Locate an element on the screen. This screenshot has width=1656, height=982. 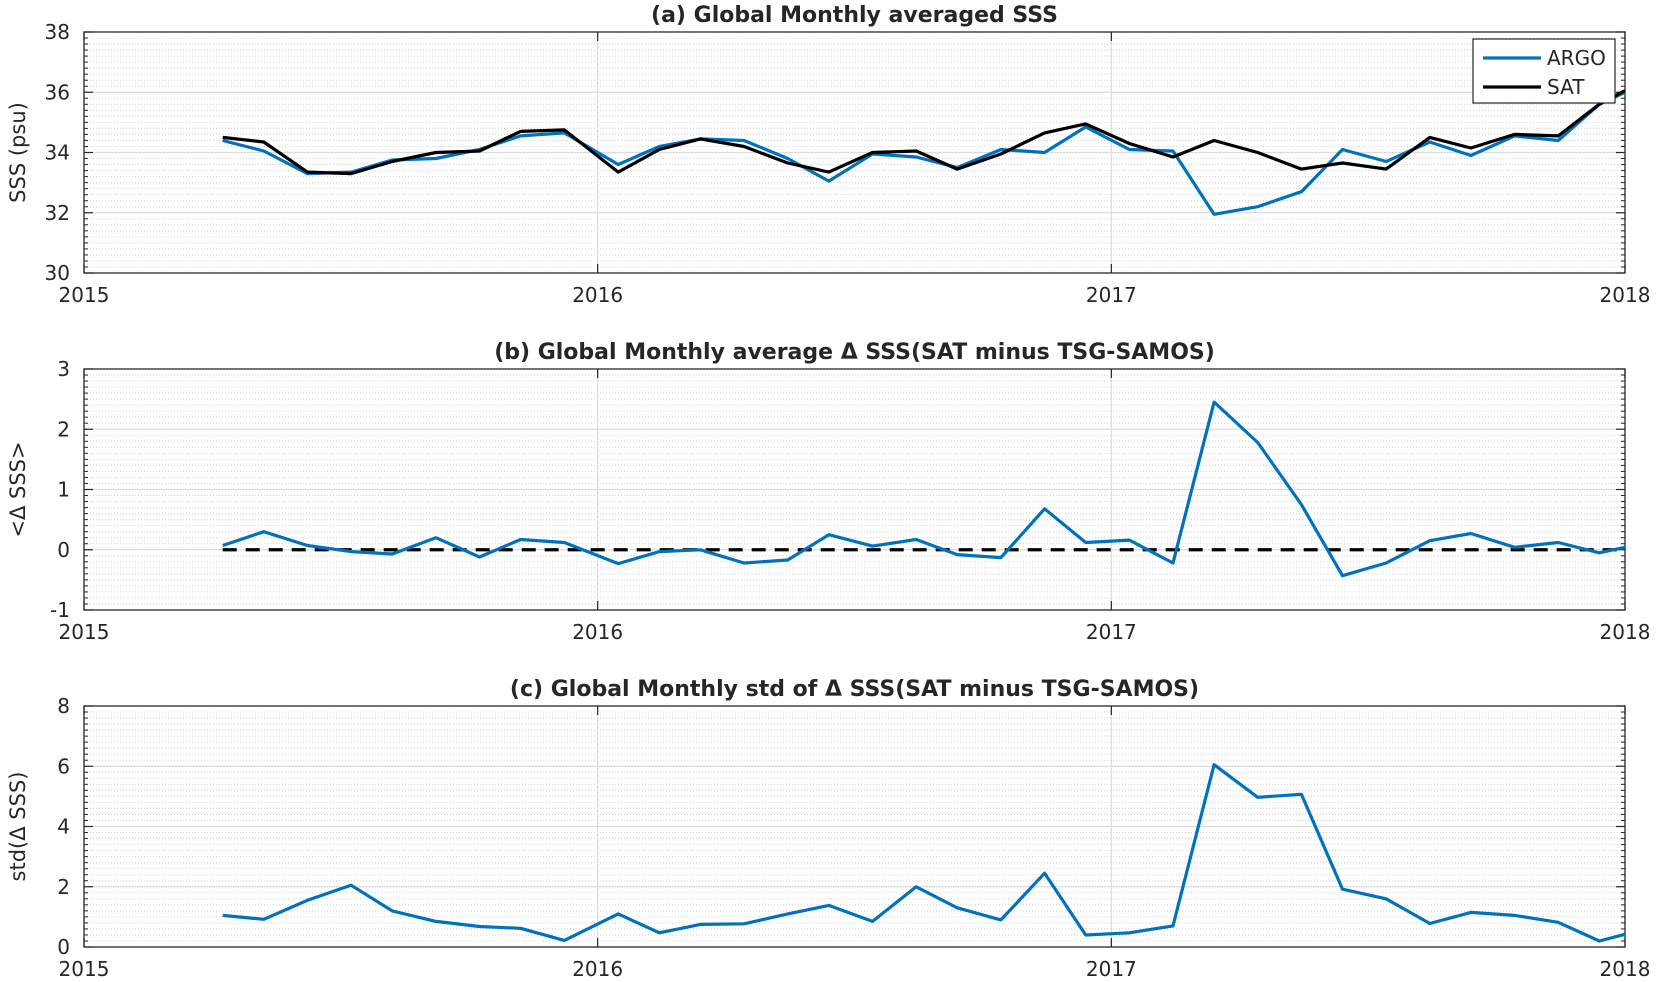
y-tick-label: 30 is located at coordinates (57, 273).